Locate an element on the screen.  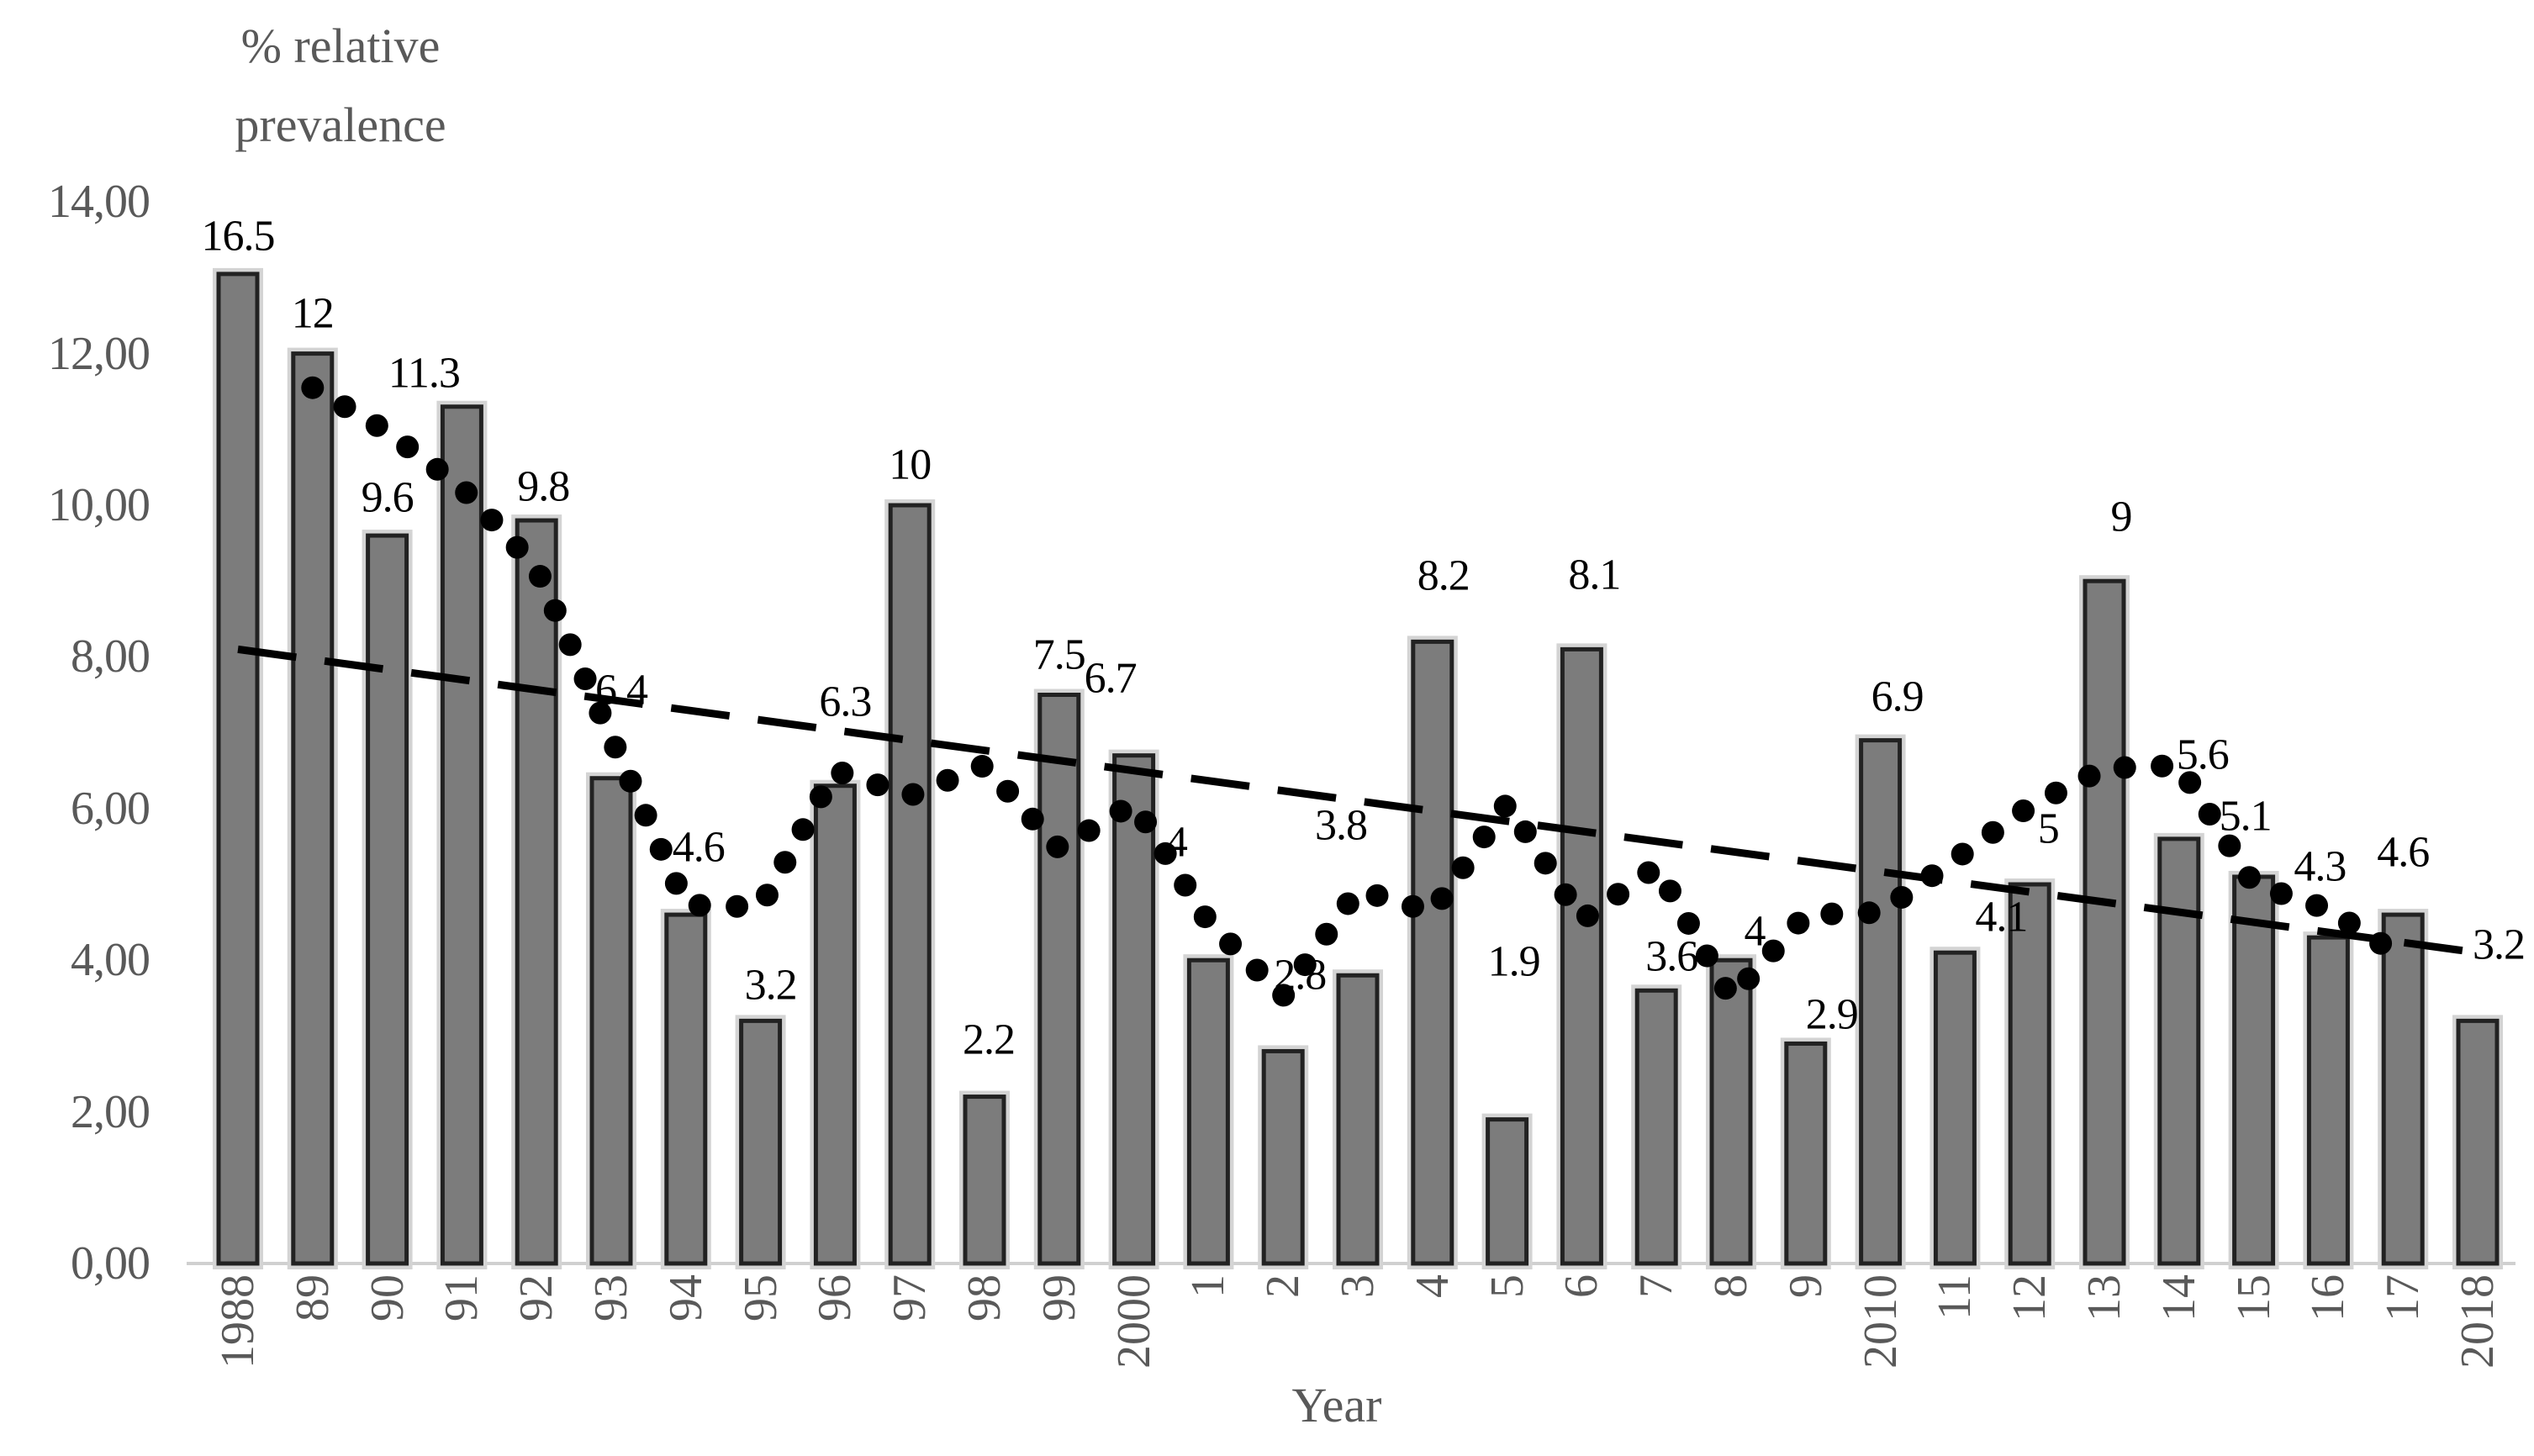
x-tick-label-4: 4 is located at coordinates (1432, 1286).